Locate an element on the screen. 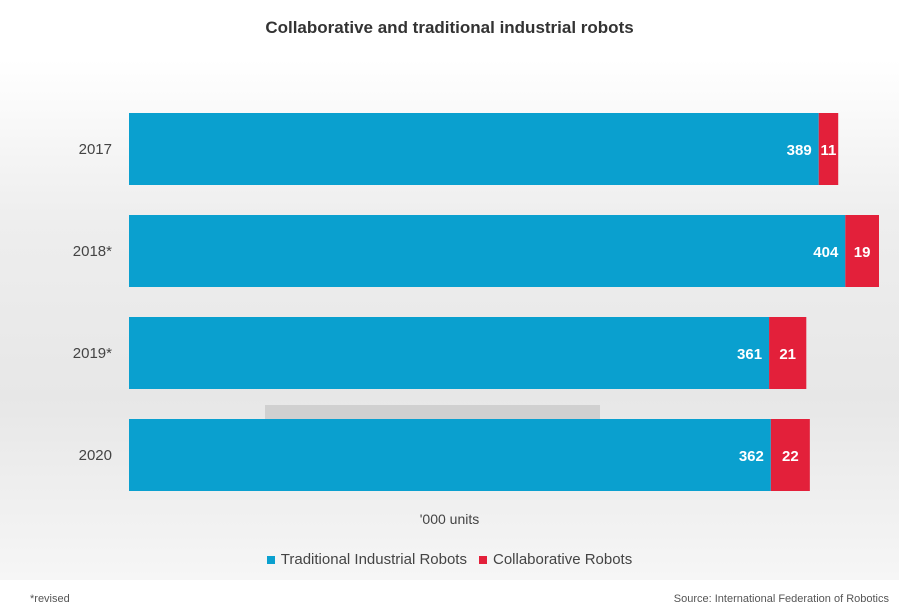 The width and height of the screenshot is (899, 610). category-label: 2018* is located at coordinates (92, 251).